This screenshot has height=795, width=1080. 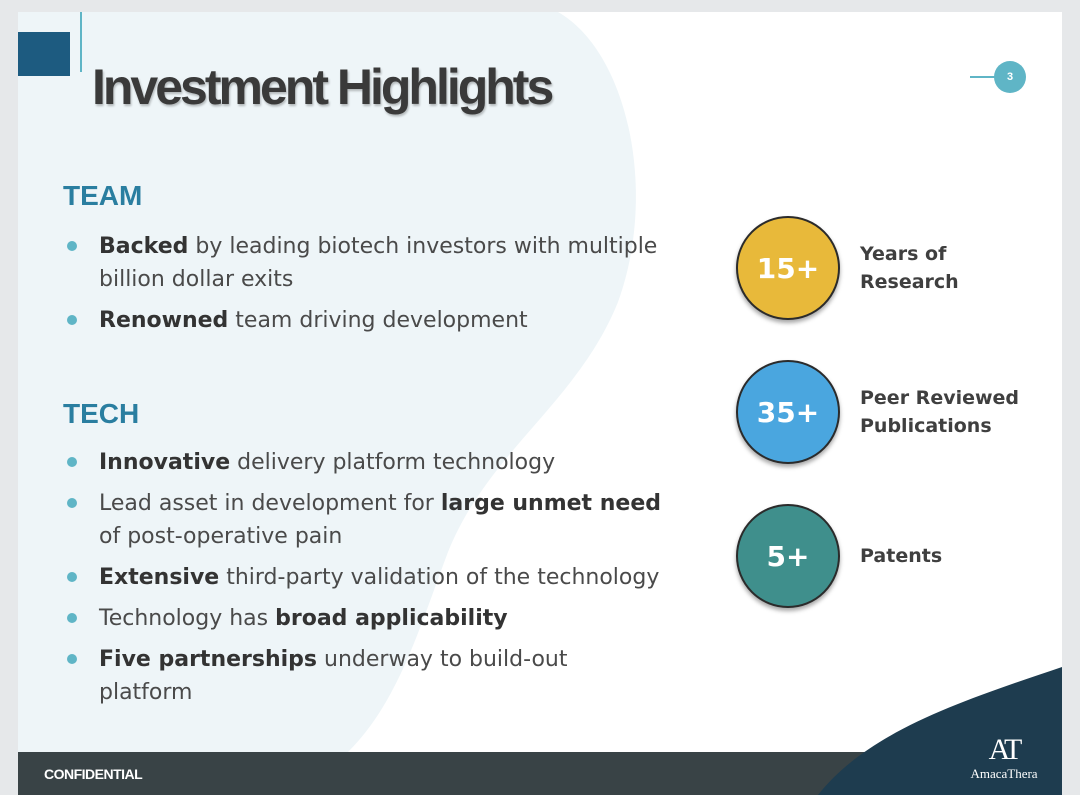 I want to click on stat-circle: 5+, so click(x=788, y=556).